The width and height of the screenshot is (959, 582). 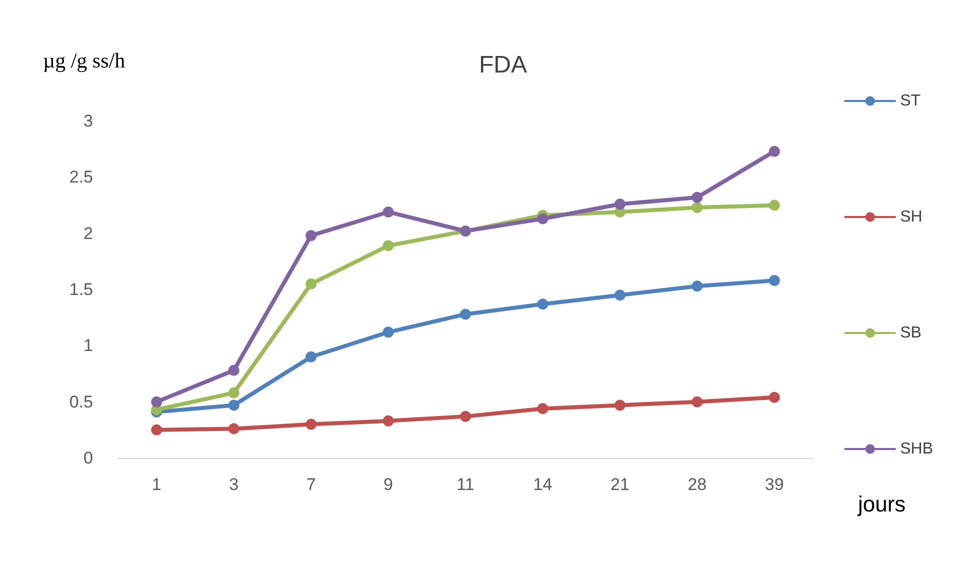 I want to click on legend-label: SB, so click(x=911, y=333).